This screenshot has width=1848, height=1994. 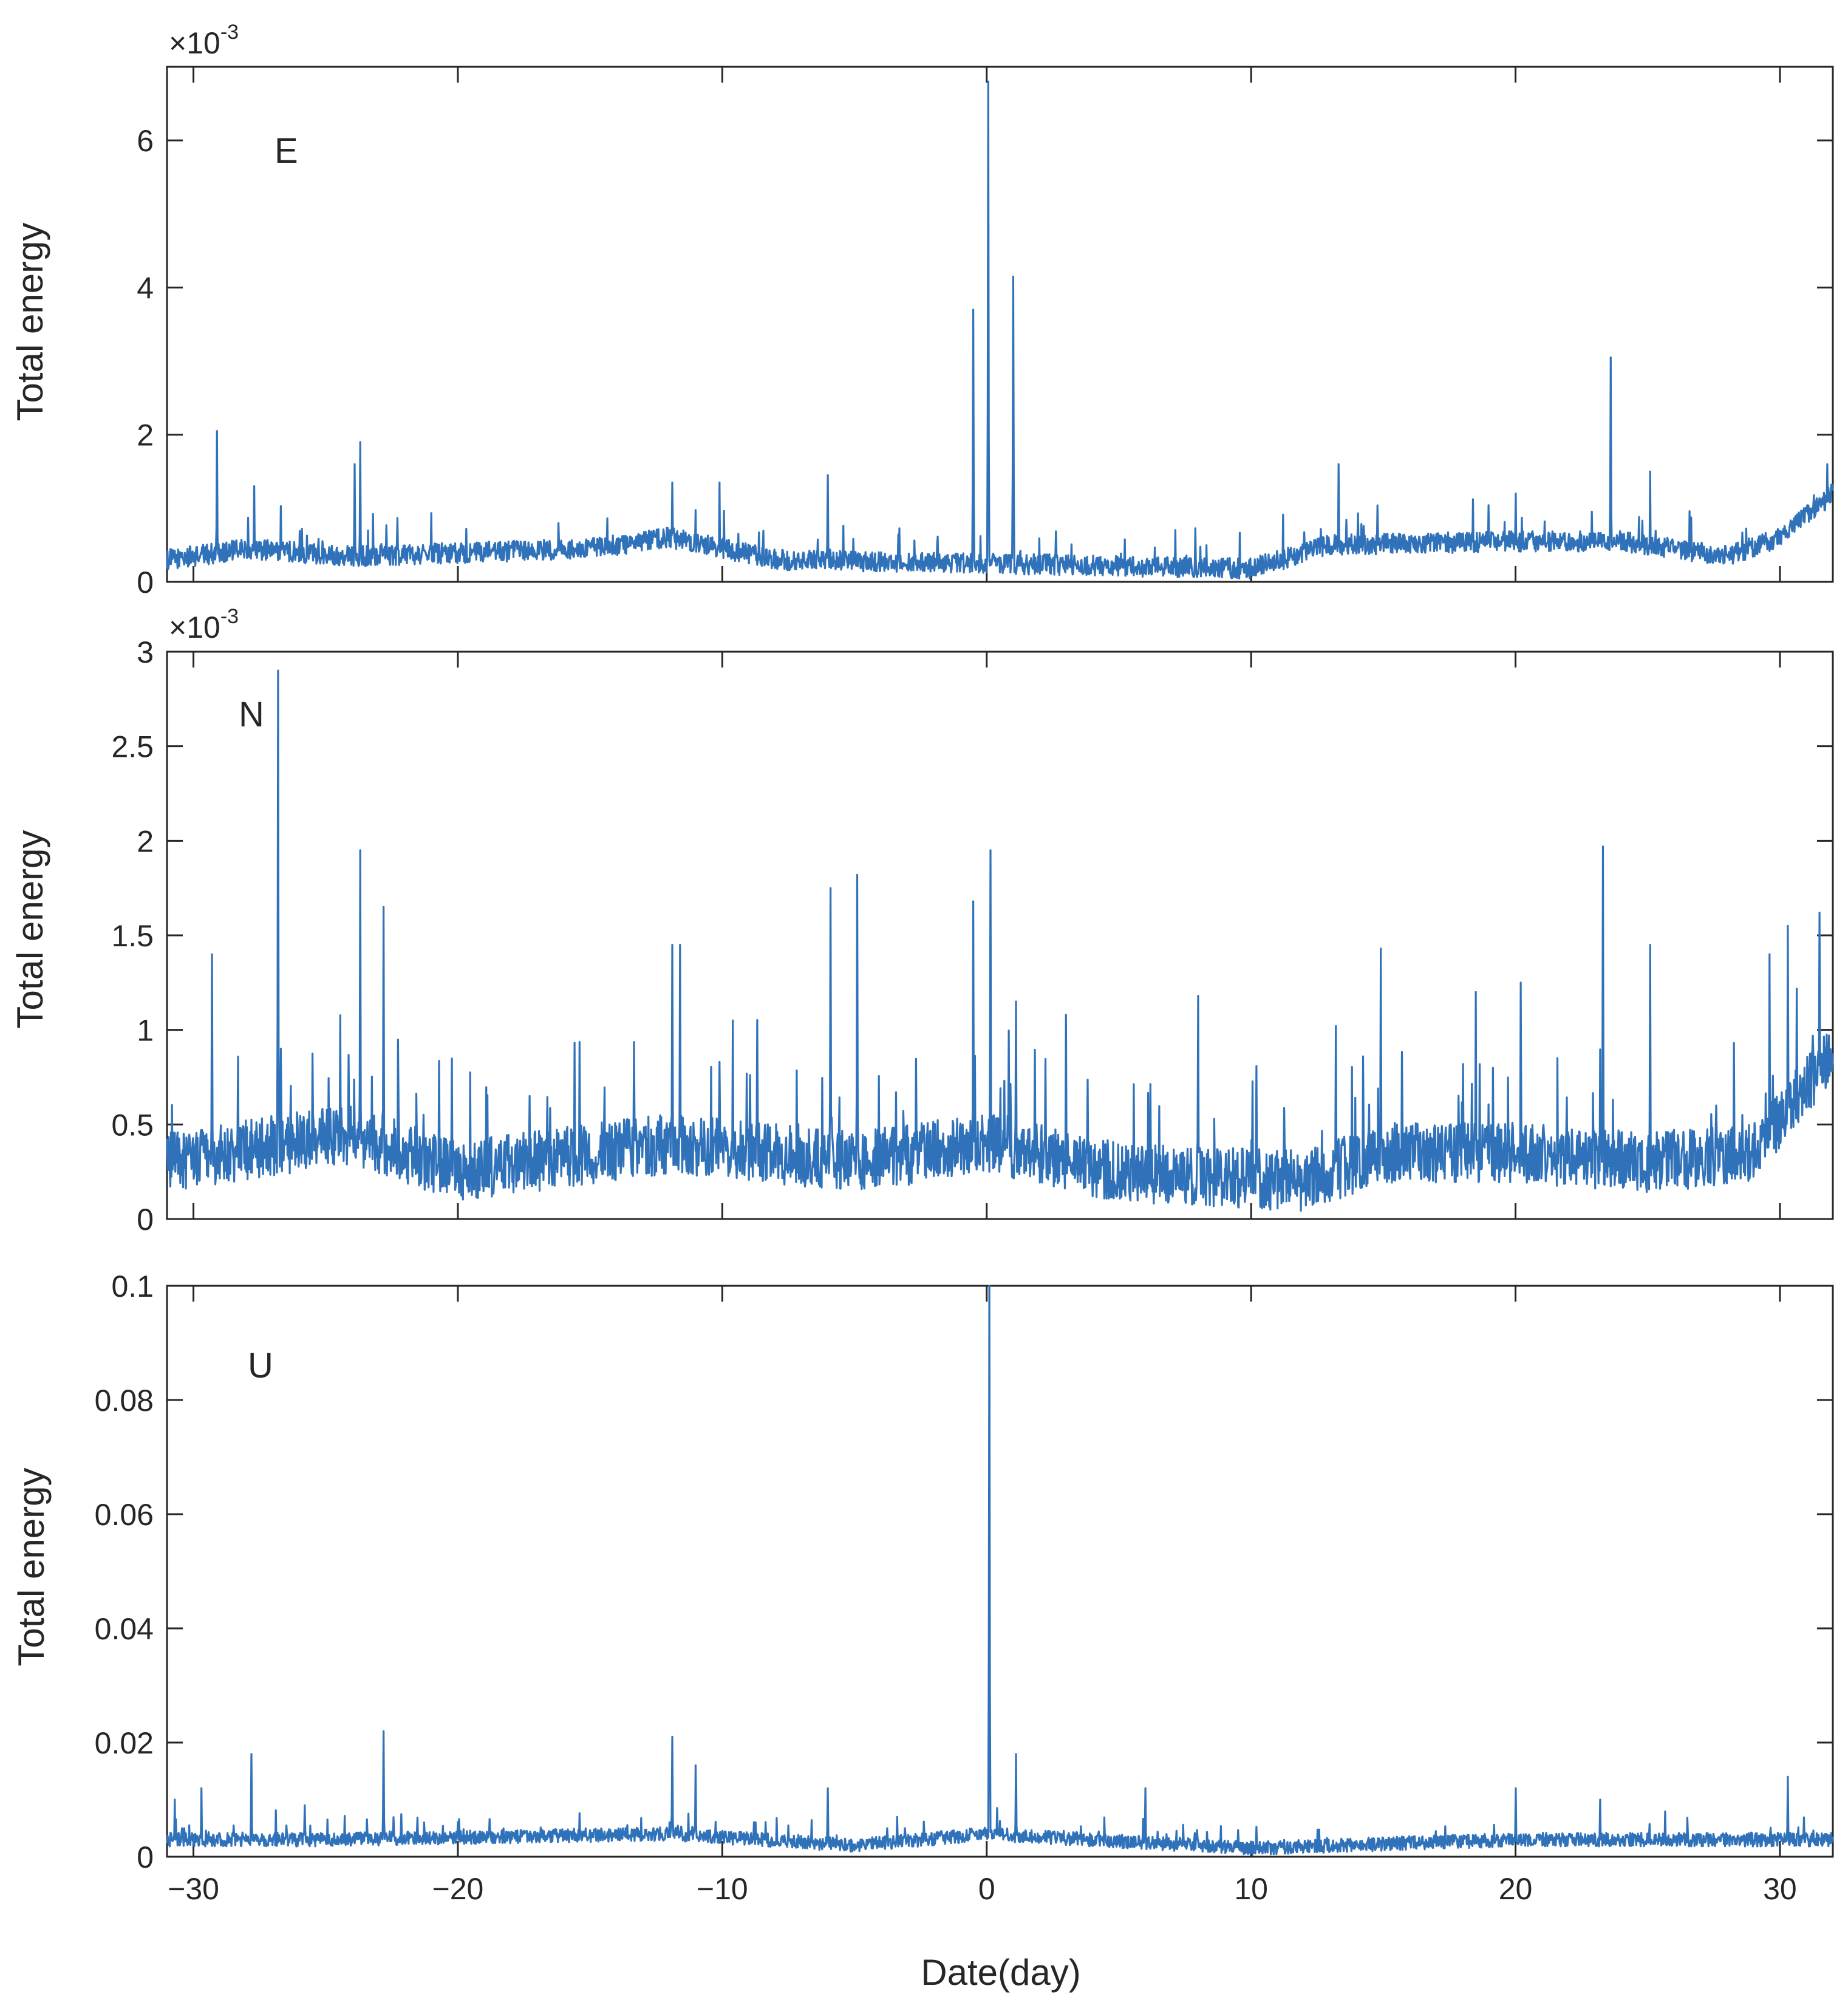 What do you see at coordinates (30, 929) in the screenshot?
I see `panel-n-ylabel: Total energy` at bounding box center [30, 929].